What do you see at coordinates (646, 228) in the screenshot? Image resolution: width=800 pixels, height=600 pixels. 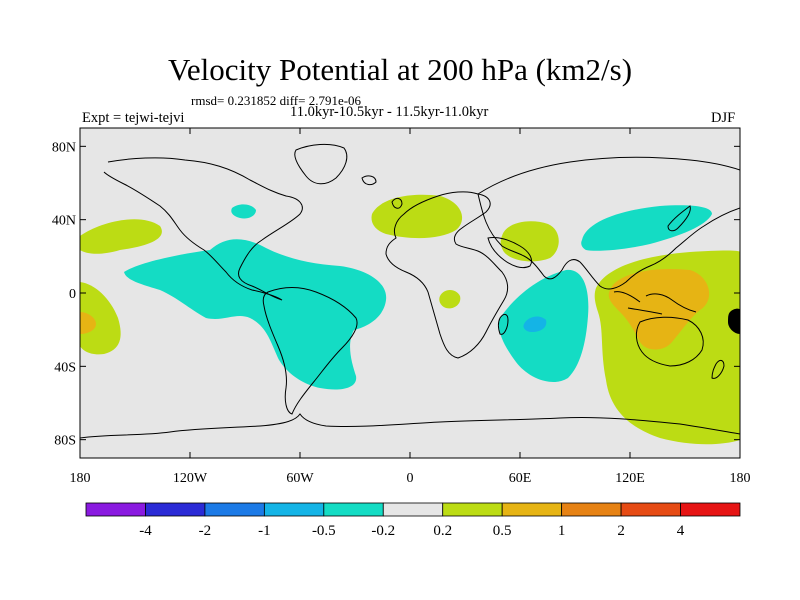 I see `region-east-asia-negative` at bounding box center [646, 228].